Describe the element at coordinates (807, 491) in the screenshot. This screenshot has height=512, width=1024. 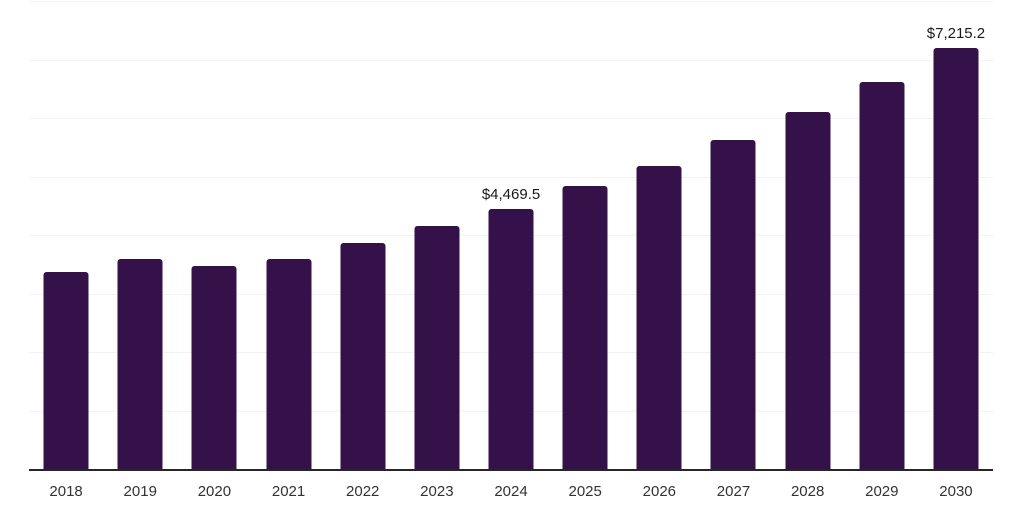
I see `x-tick-2028: 2028` at that location.